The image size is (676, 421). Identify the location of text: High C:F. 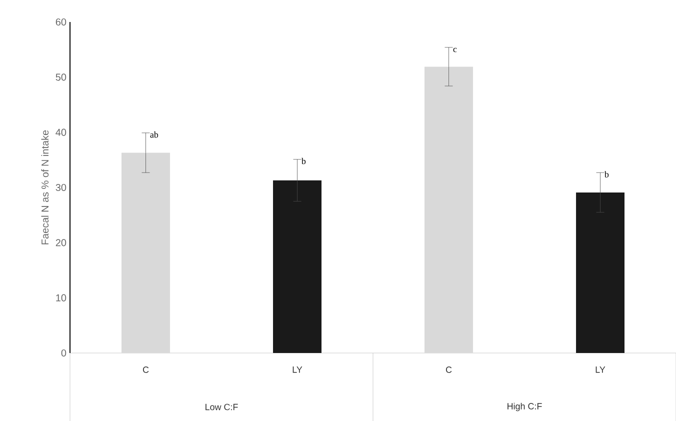
(525, 407).